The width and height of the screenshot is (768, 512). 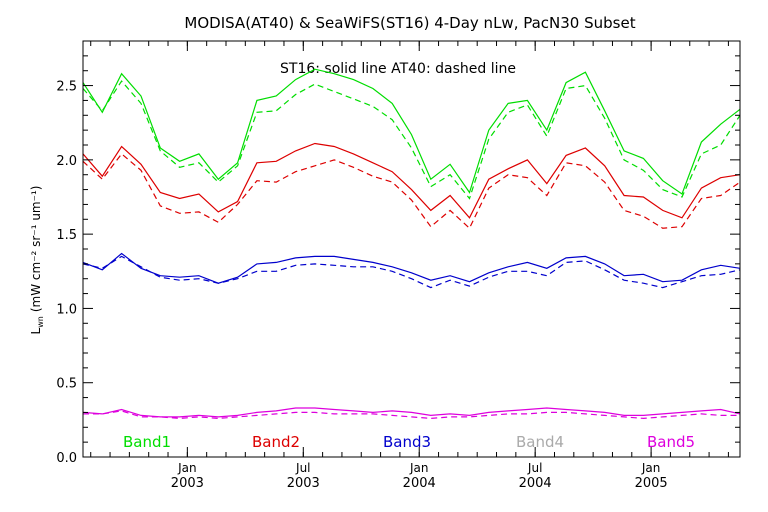 What do you see at coordinates (66, 235) in the screenshot?
I see `y-tick-label: 1.5` at bounding box center [66, 235].